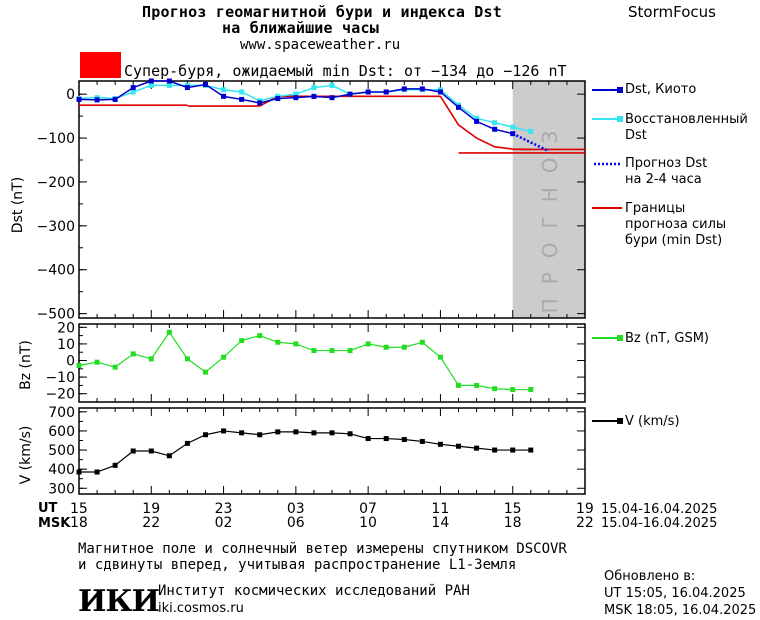 This screenshot has width=760, height=620. What do you see at coordinates (56, 315) in the screenshot?
I see `dst-ytick-label: −500` at bounding box center [56, 315].